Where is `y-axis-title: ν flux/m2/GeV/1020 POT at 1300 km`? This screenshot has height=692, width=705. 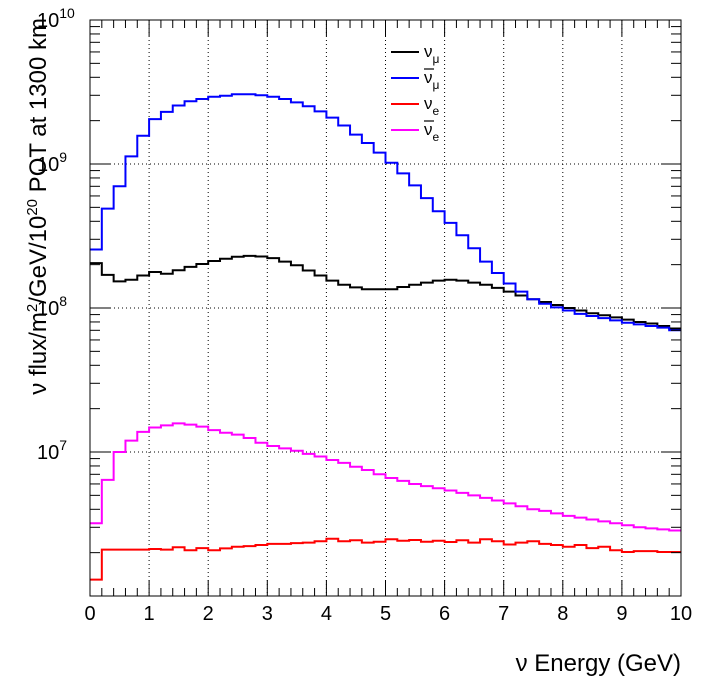 y-axis-title: ν flux/m2/GeV/1020 POT at 1300 km is located at coordinates (38, 206).